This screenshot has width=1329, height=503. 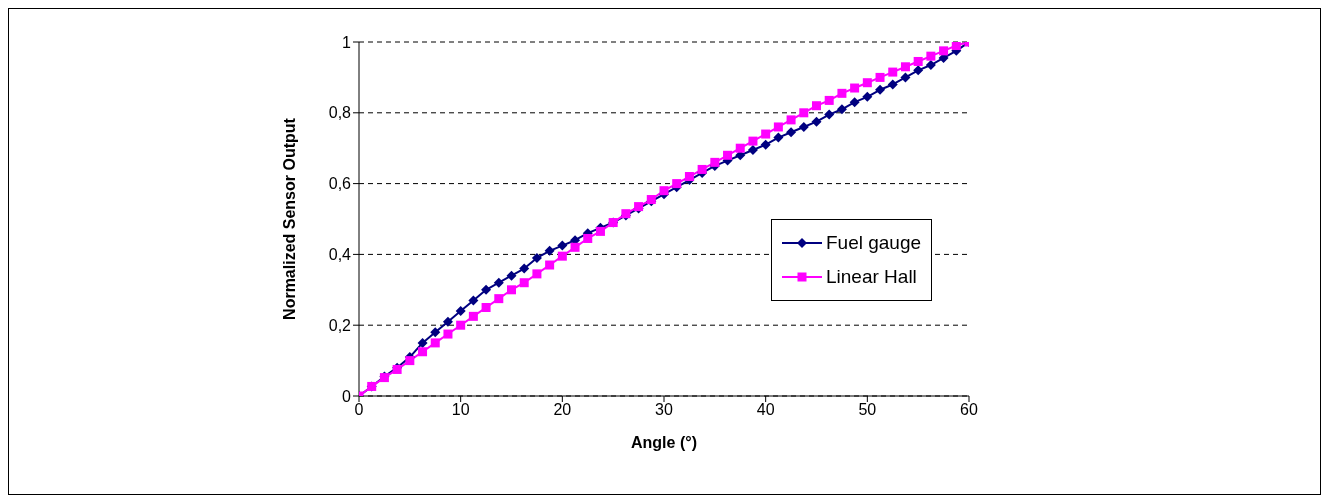 I want to click on x-tick-label: 0, so click(x=359, y=410).